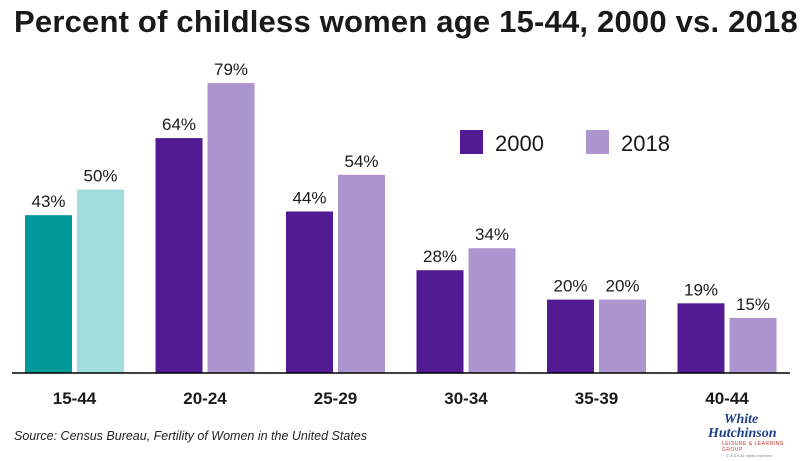 This screenshot has width=800, height=461. I want to click on data-label-35-39-2000: 20%, so click(570, 286).